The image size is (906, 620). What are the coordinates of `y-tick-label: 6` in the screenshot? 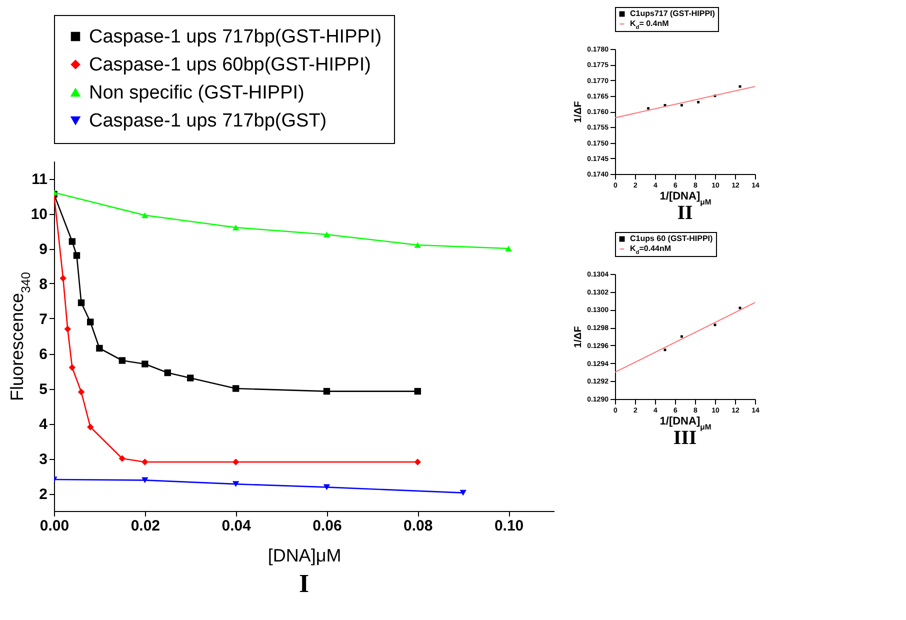 It's located at (43, 354).